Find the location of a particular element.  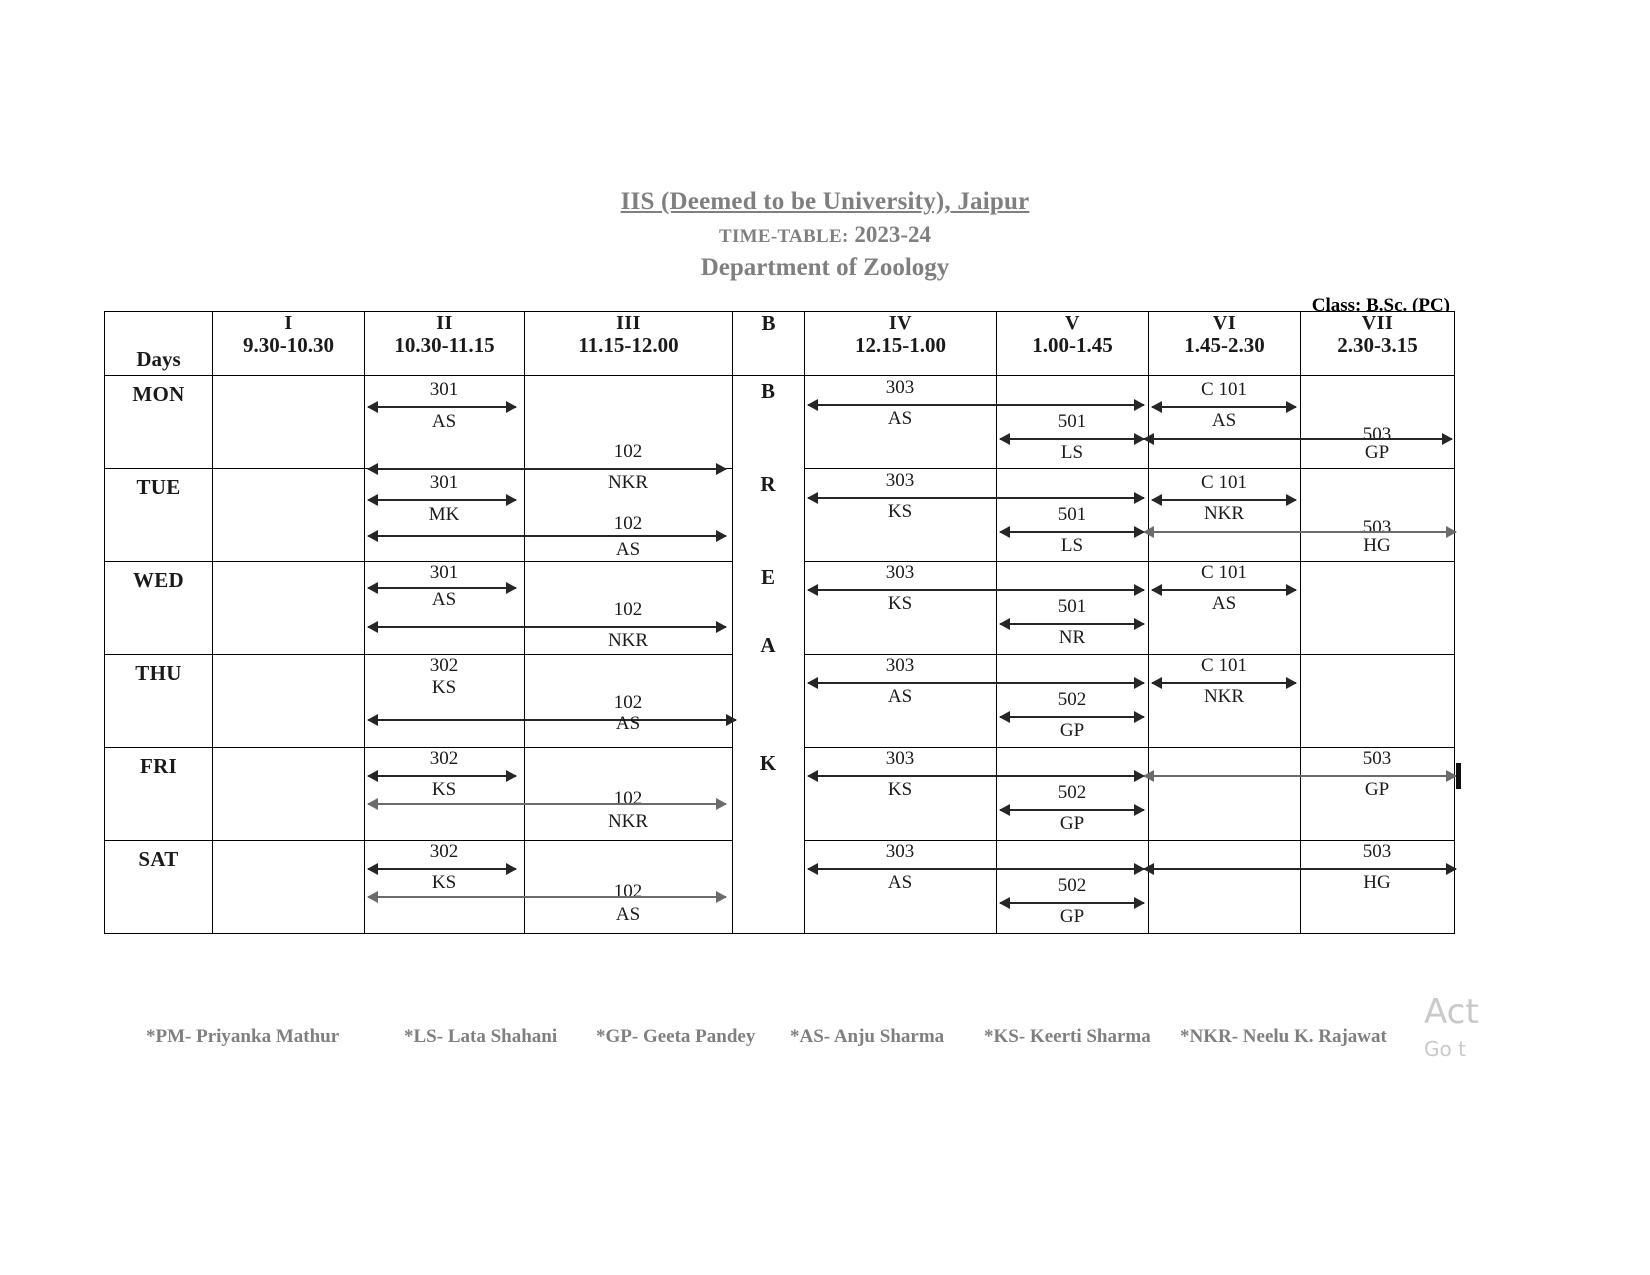

period-header-4: IV 12.15-1.00 is located at coordinates (900, 343).